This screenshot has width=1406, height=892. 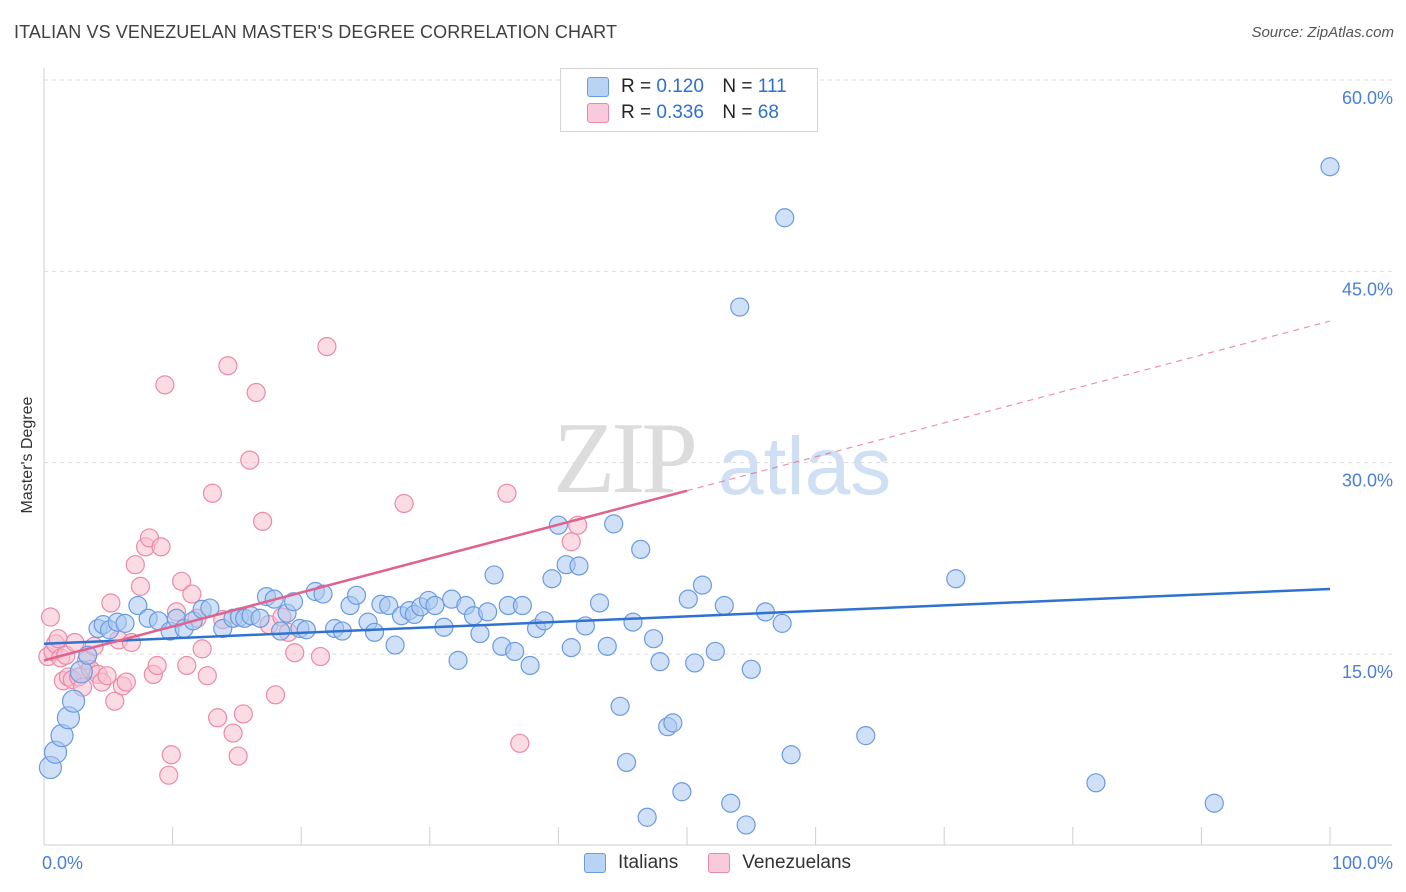 I want to click on legend-item-venezuelans: Venezuelans, so click(x=779, y=863).